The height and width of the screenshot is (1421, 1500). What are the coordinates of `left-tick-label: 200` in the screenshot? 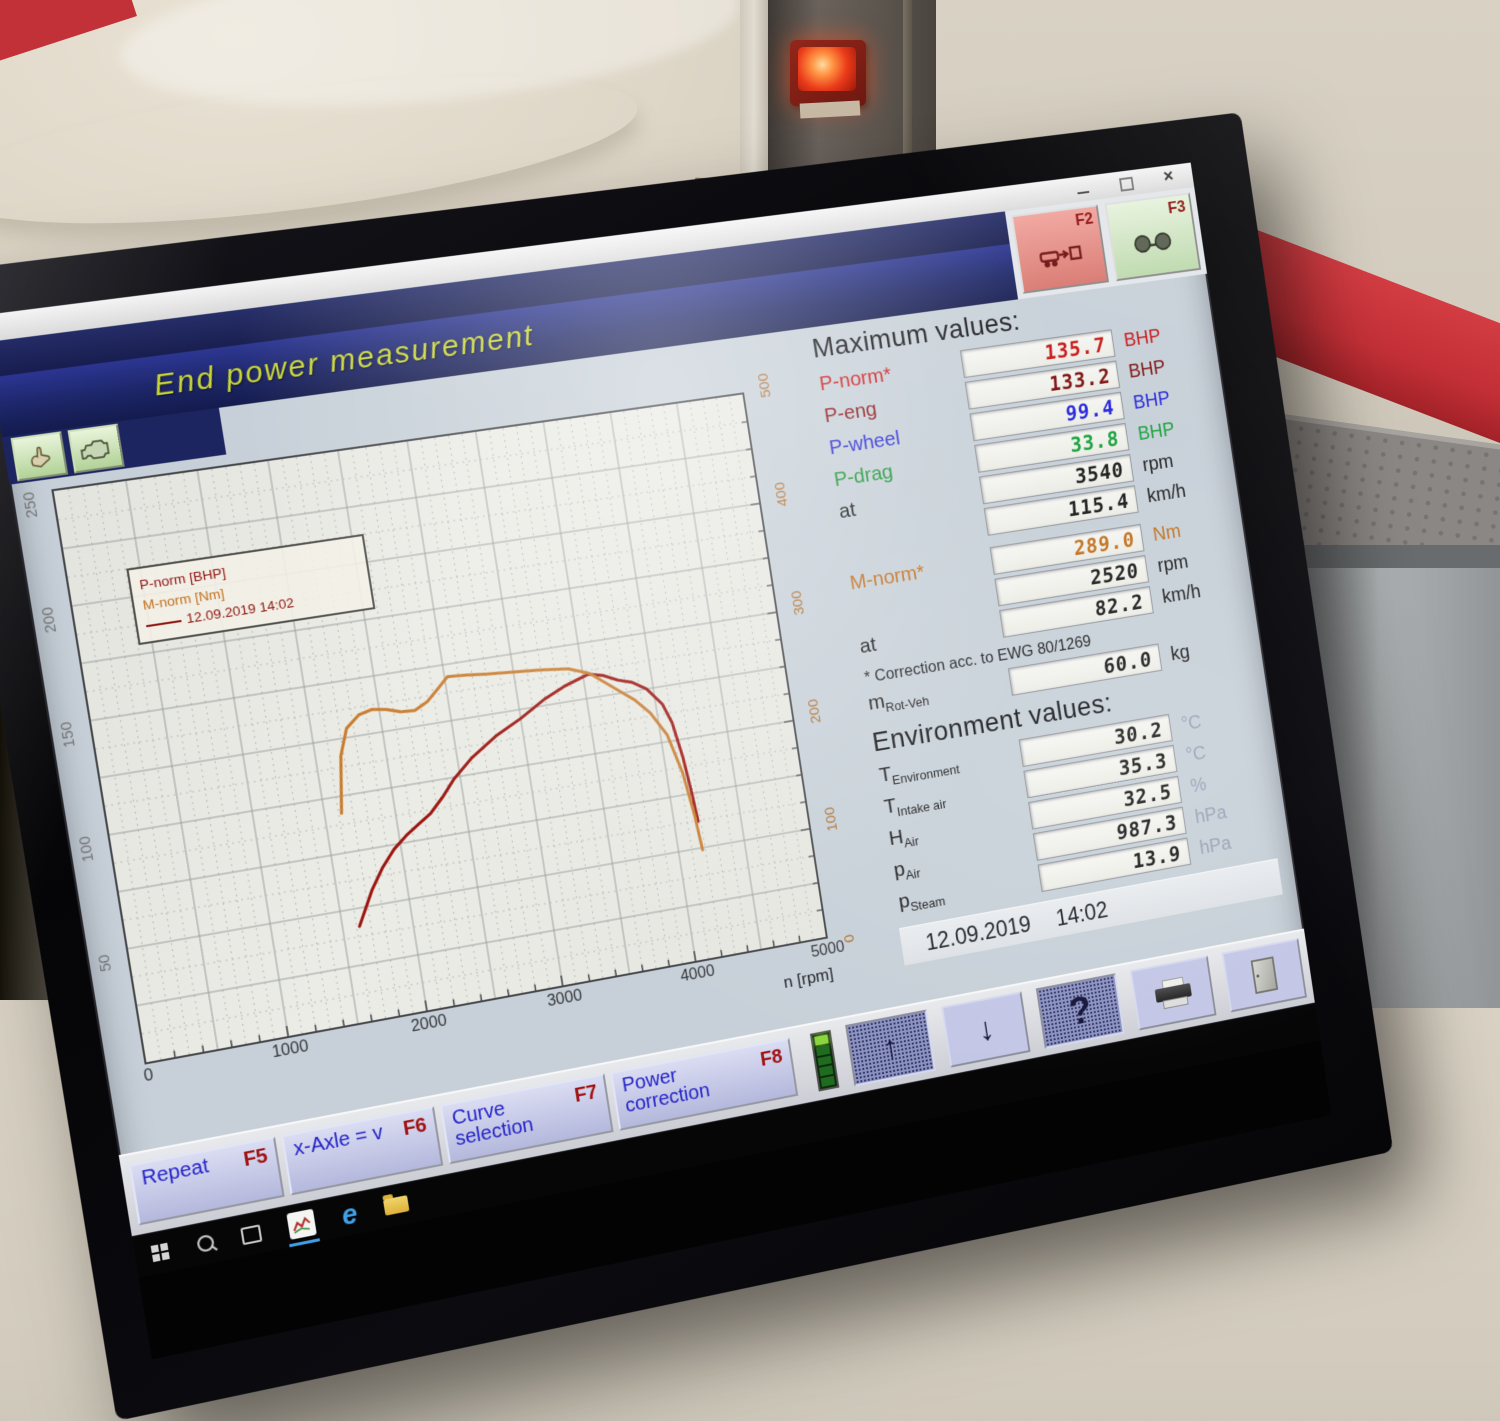 It's located at (48, 620).